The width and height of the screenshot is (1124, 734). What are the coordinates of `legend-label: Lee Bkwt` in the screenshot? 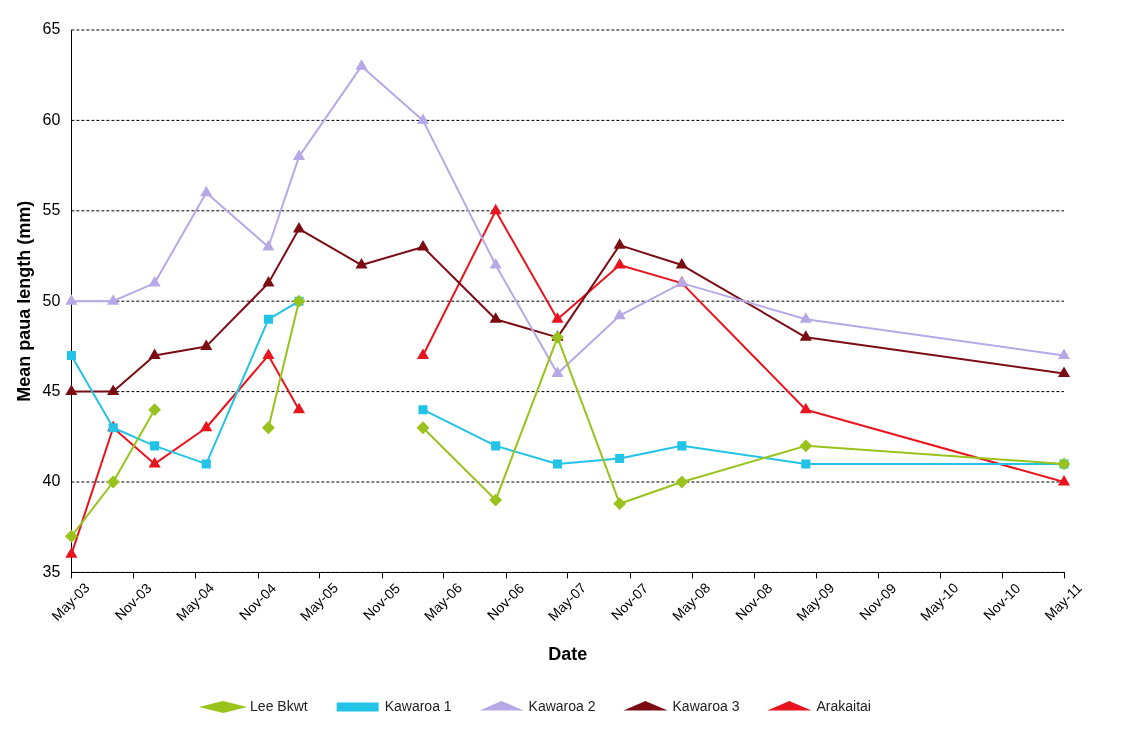 It's located at (279, 705).